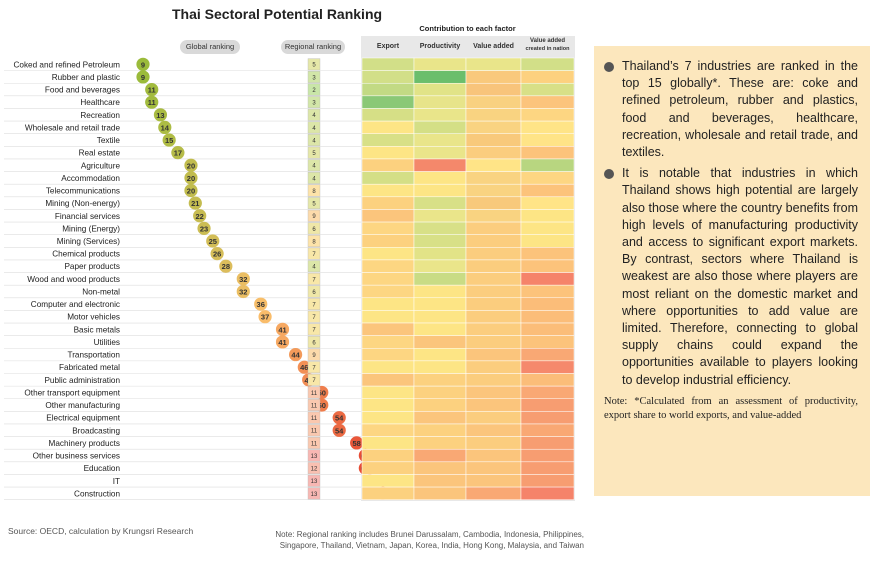 Image resolution: width=870 pixels, height=568 pixels. Describe the element at coordinates (314, 192) in the screenshot. I see `regional-rank-label: 8` at that location.